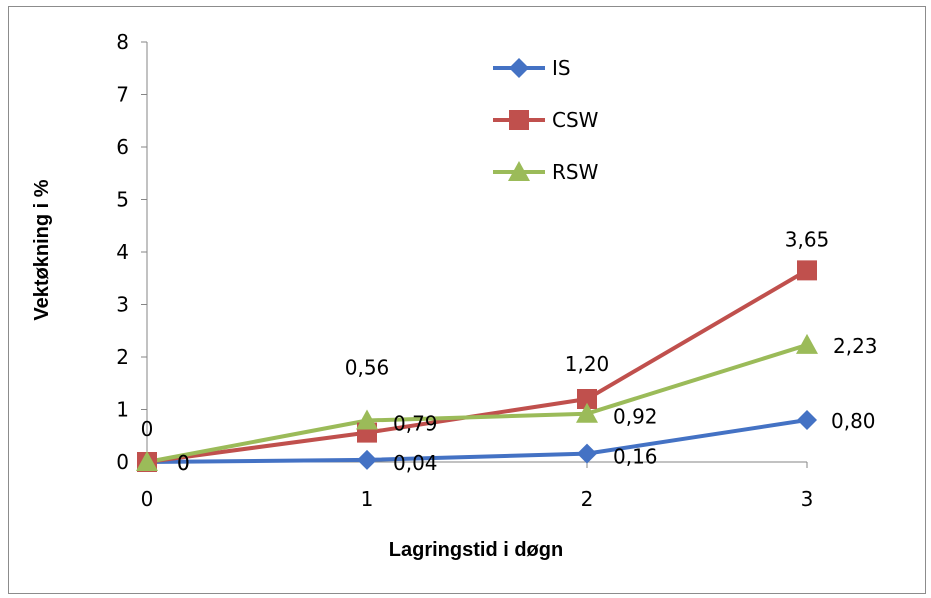 The width and height of the screenshot is (931, 598). I want to click on x-axis-title: Lagringstid i døgn, so click(476, 550).